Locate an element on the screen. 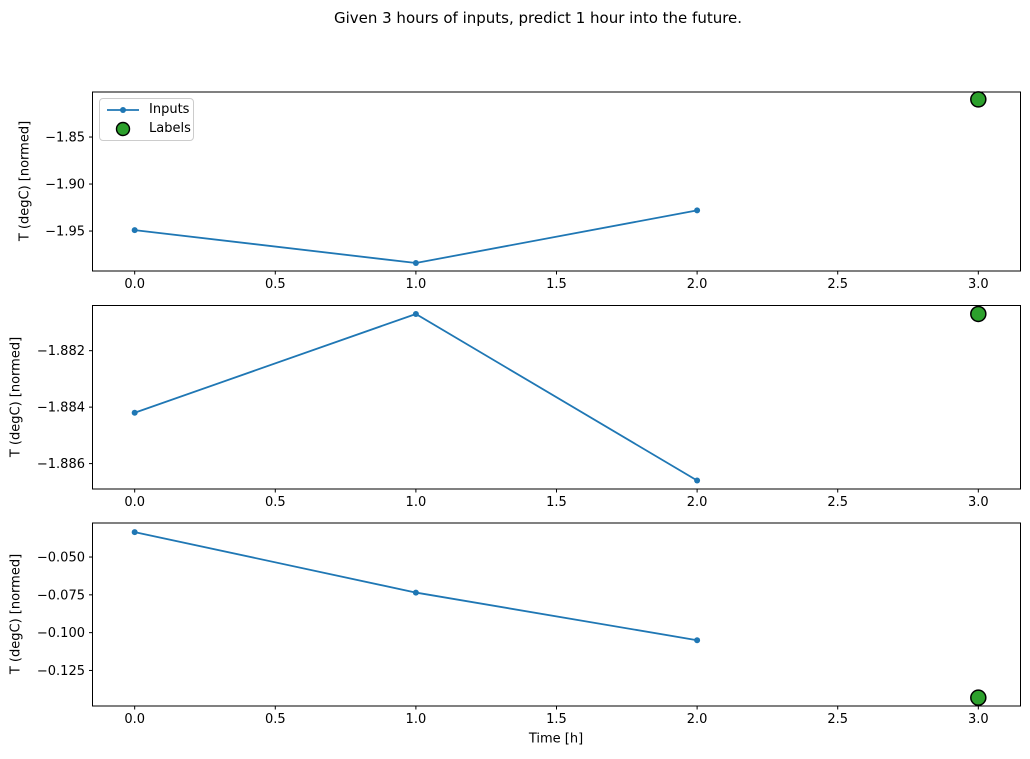 This screenshot has width=1030, height=759. y-tick-label: −1.884 is located at coordinates (61, 408).